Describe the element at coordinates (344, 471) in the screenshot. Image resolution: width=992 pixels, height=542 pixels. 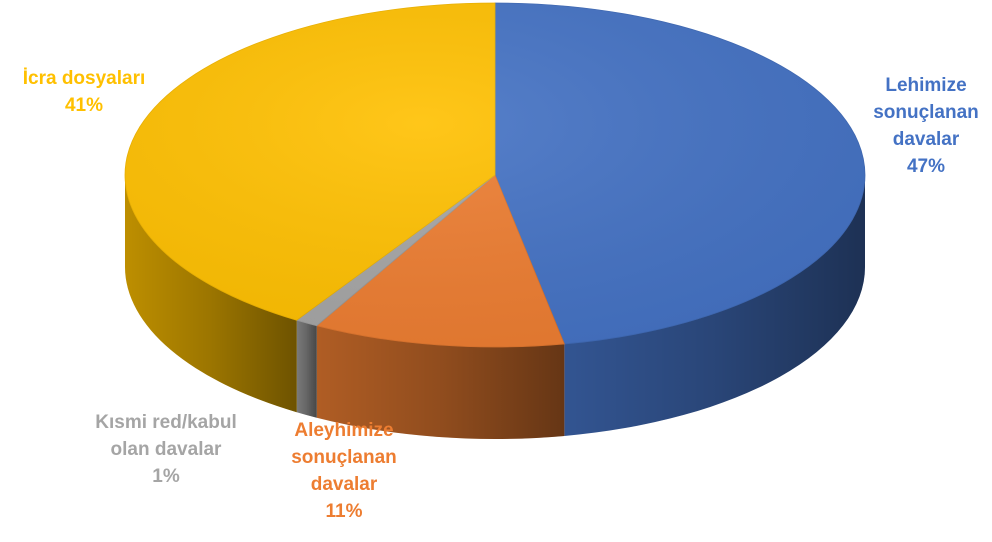
I see `slice-label-1: Aleyhimize sonuçlanan davalar 11%` at that location.